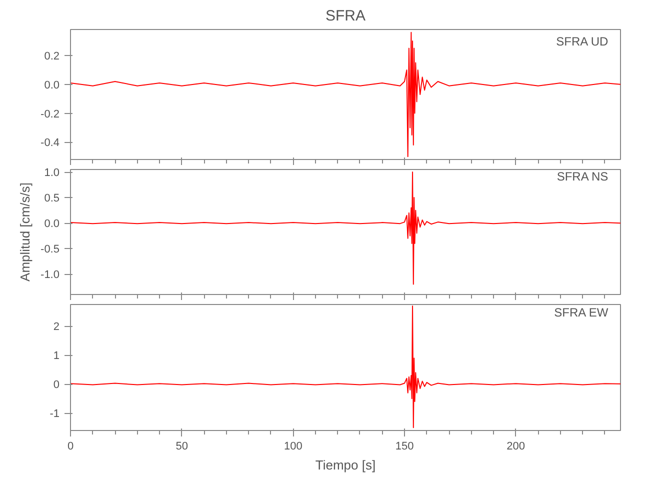  What do you see at coordinates (56, 356) in the screenshot?
I see `y-tick-label: 1` at bounding box center [56, 356].